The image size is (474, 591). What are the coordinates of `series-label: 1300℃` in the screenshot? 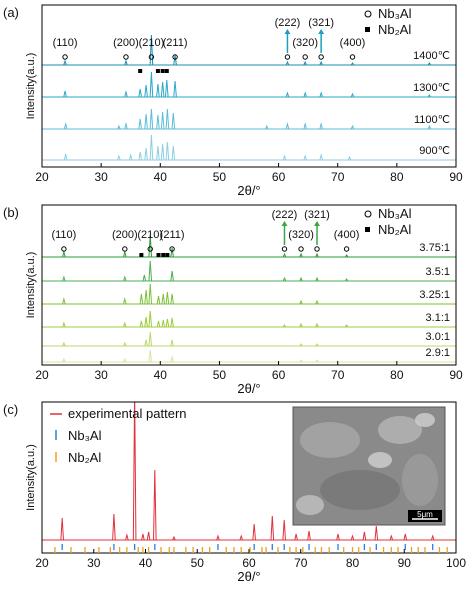 It's located at (431, 88).